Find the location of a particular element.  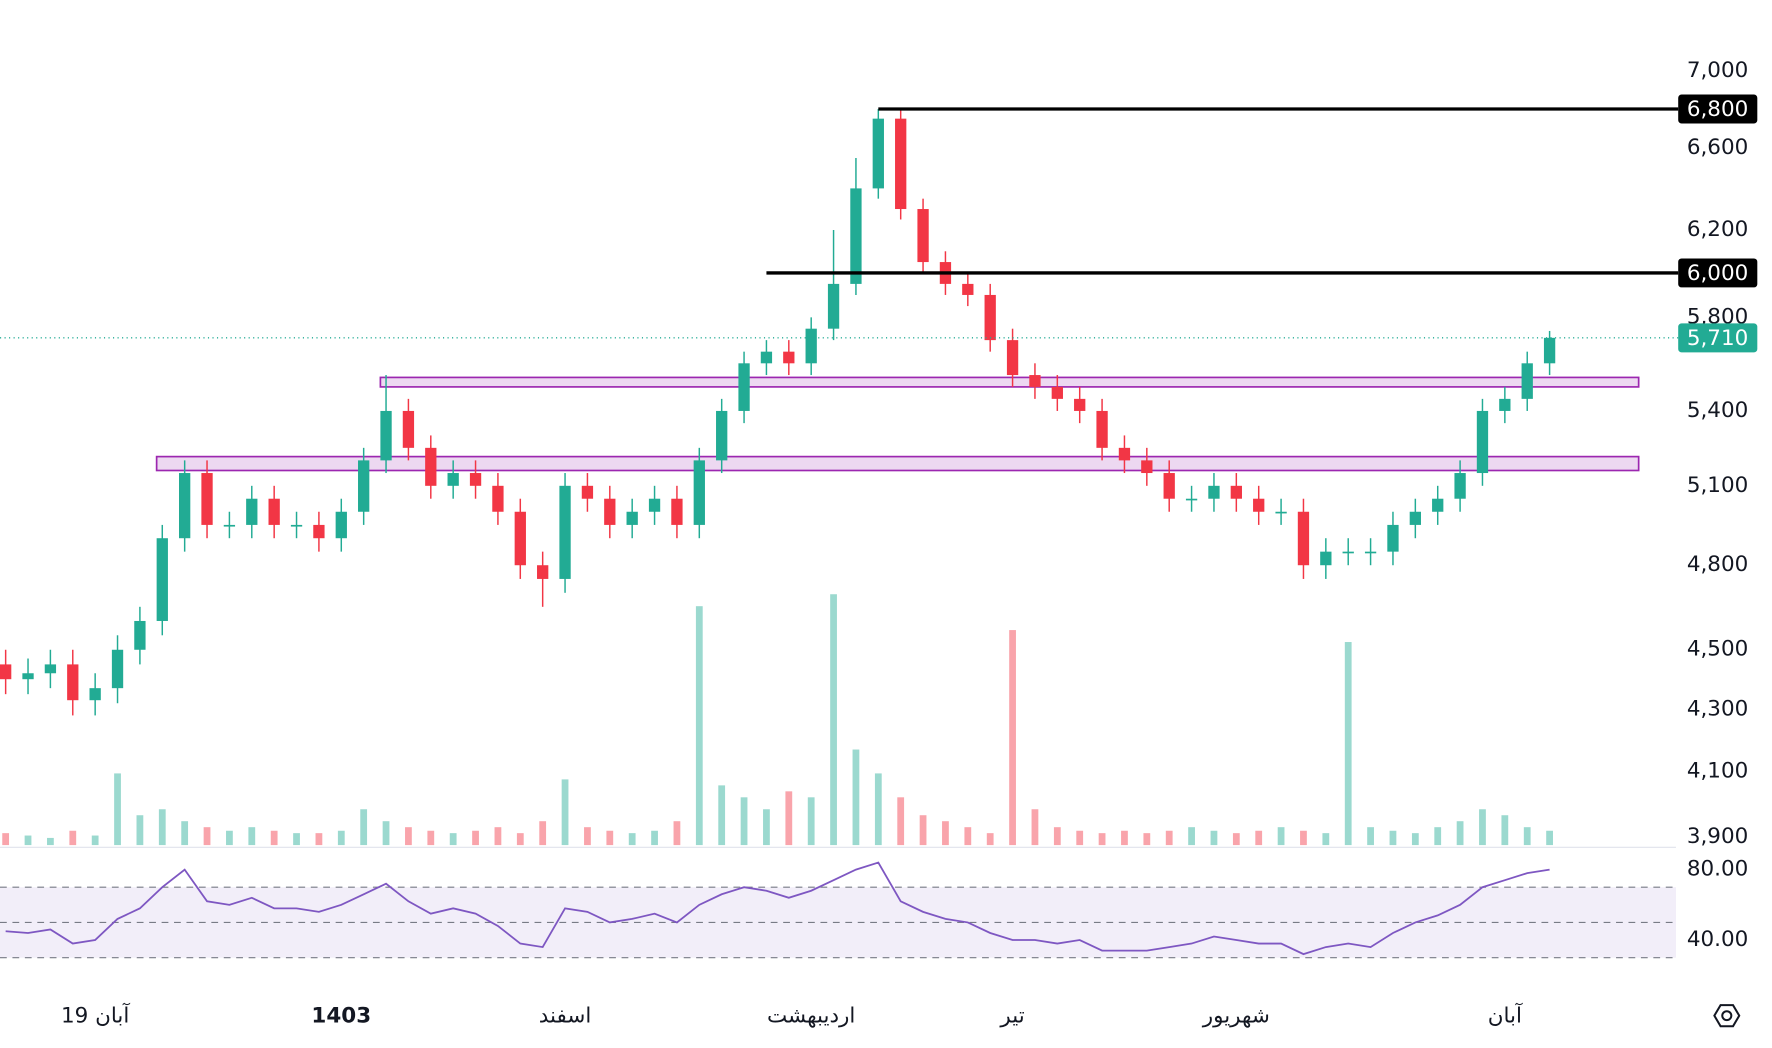

y-tick-label: 4,800 is located at coordinates (1717, 564).